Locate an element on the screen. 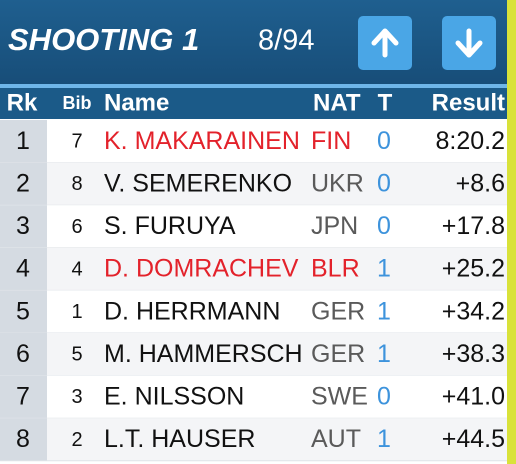  nation: FIN is located at coordinates (331, 141).